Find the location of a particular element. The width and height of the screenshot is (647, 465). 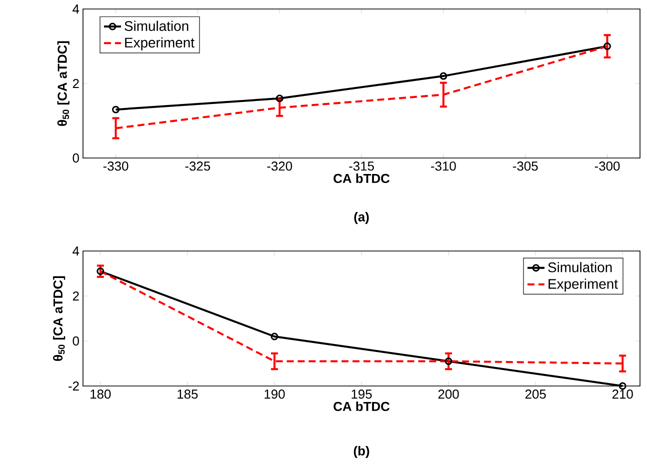

x-tick-label: -320 is located at coordinates (279, 166).